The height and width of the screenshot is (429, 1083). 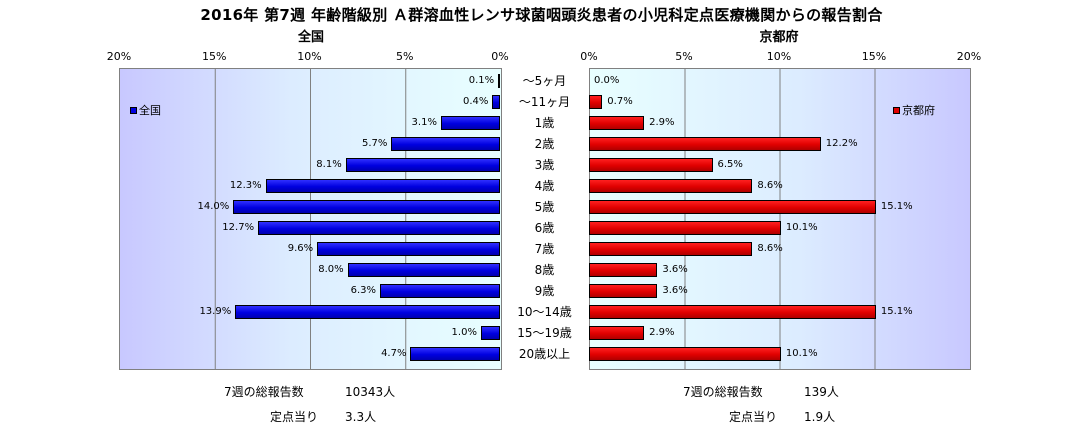 I want to click on kyoto-legend: 京都府, so click(x=914, y=110).